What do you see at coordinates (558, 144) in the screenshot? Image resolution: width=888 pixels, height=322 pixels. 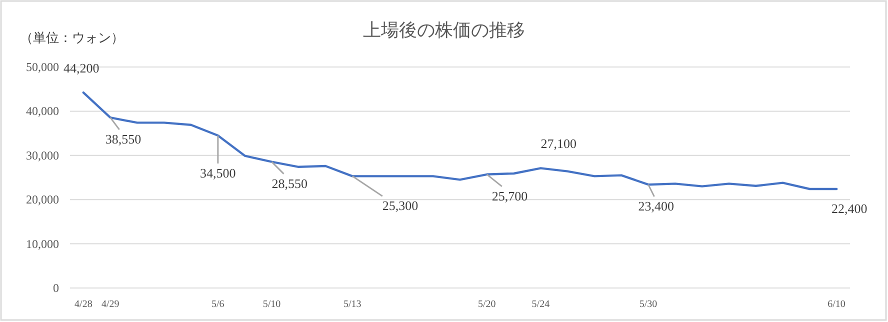 I see `data-label: 27,100` at bounding box center [558, 144].